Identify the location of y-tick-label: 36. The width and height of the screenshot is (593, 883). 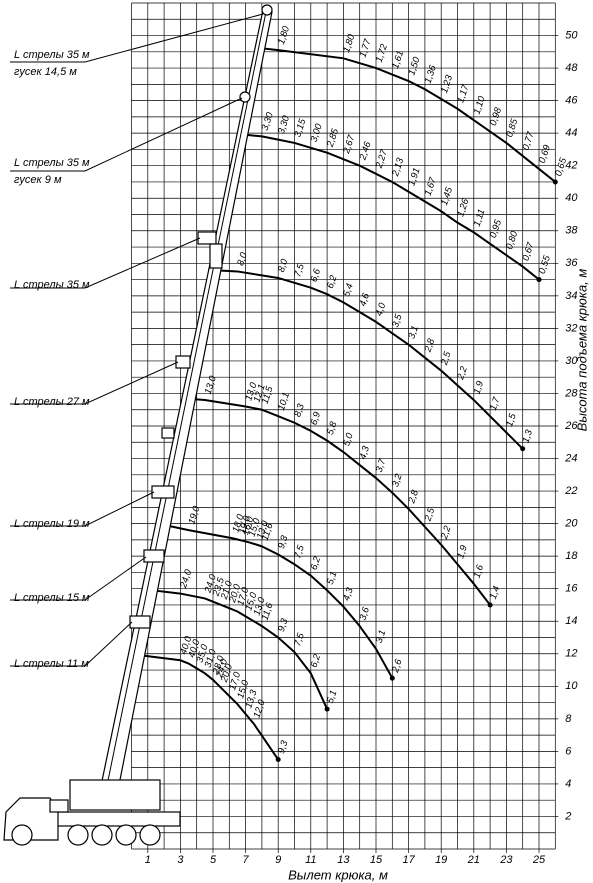
(571, 263).